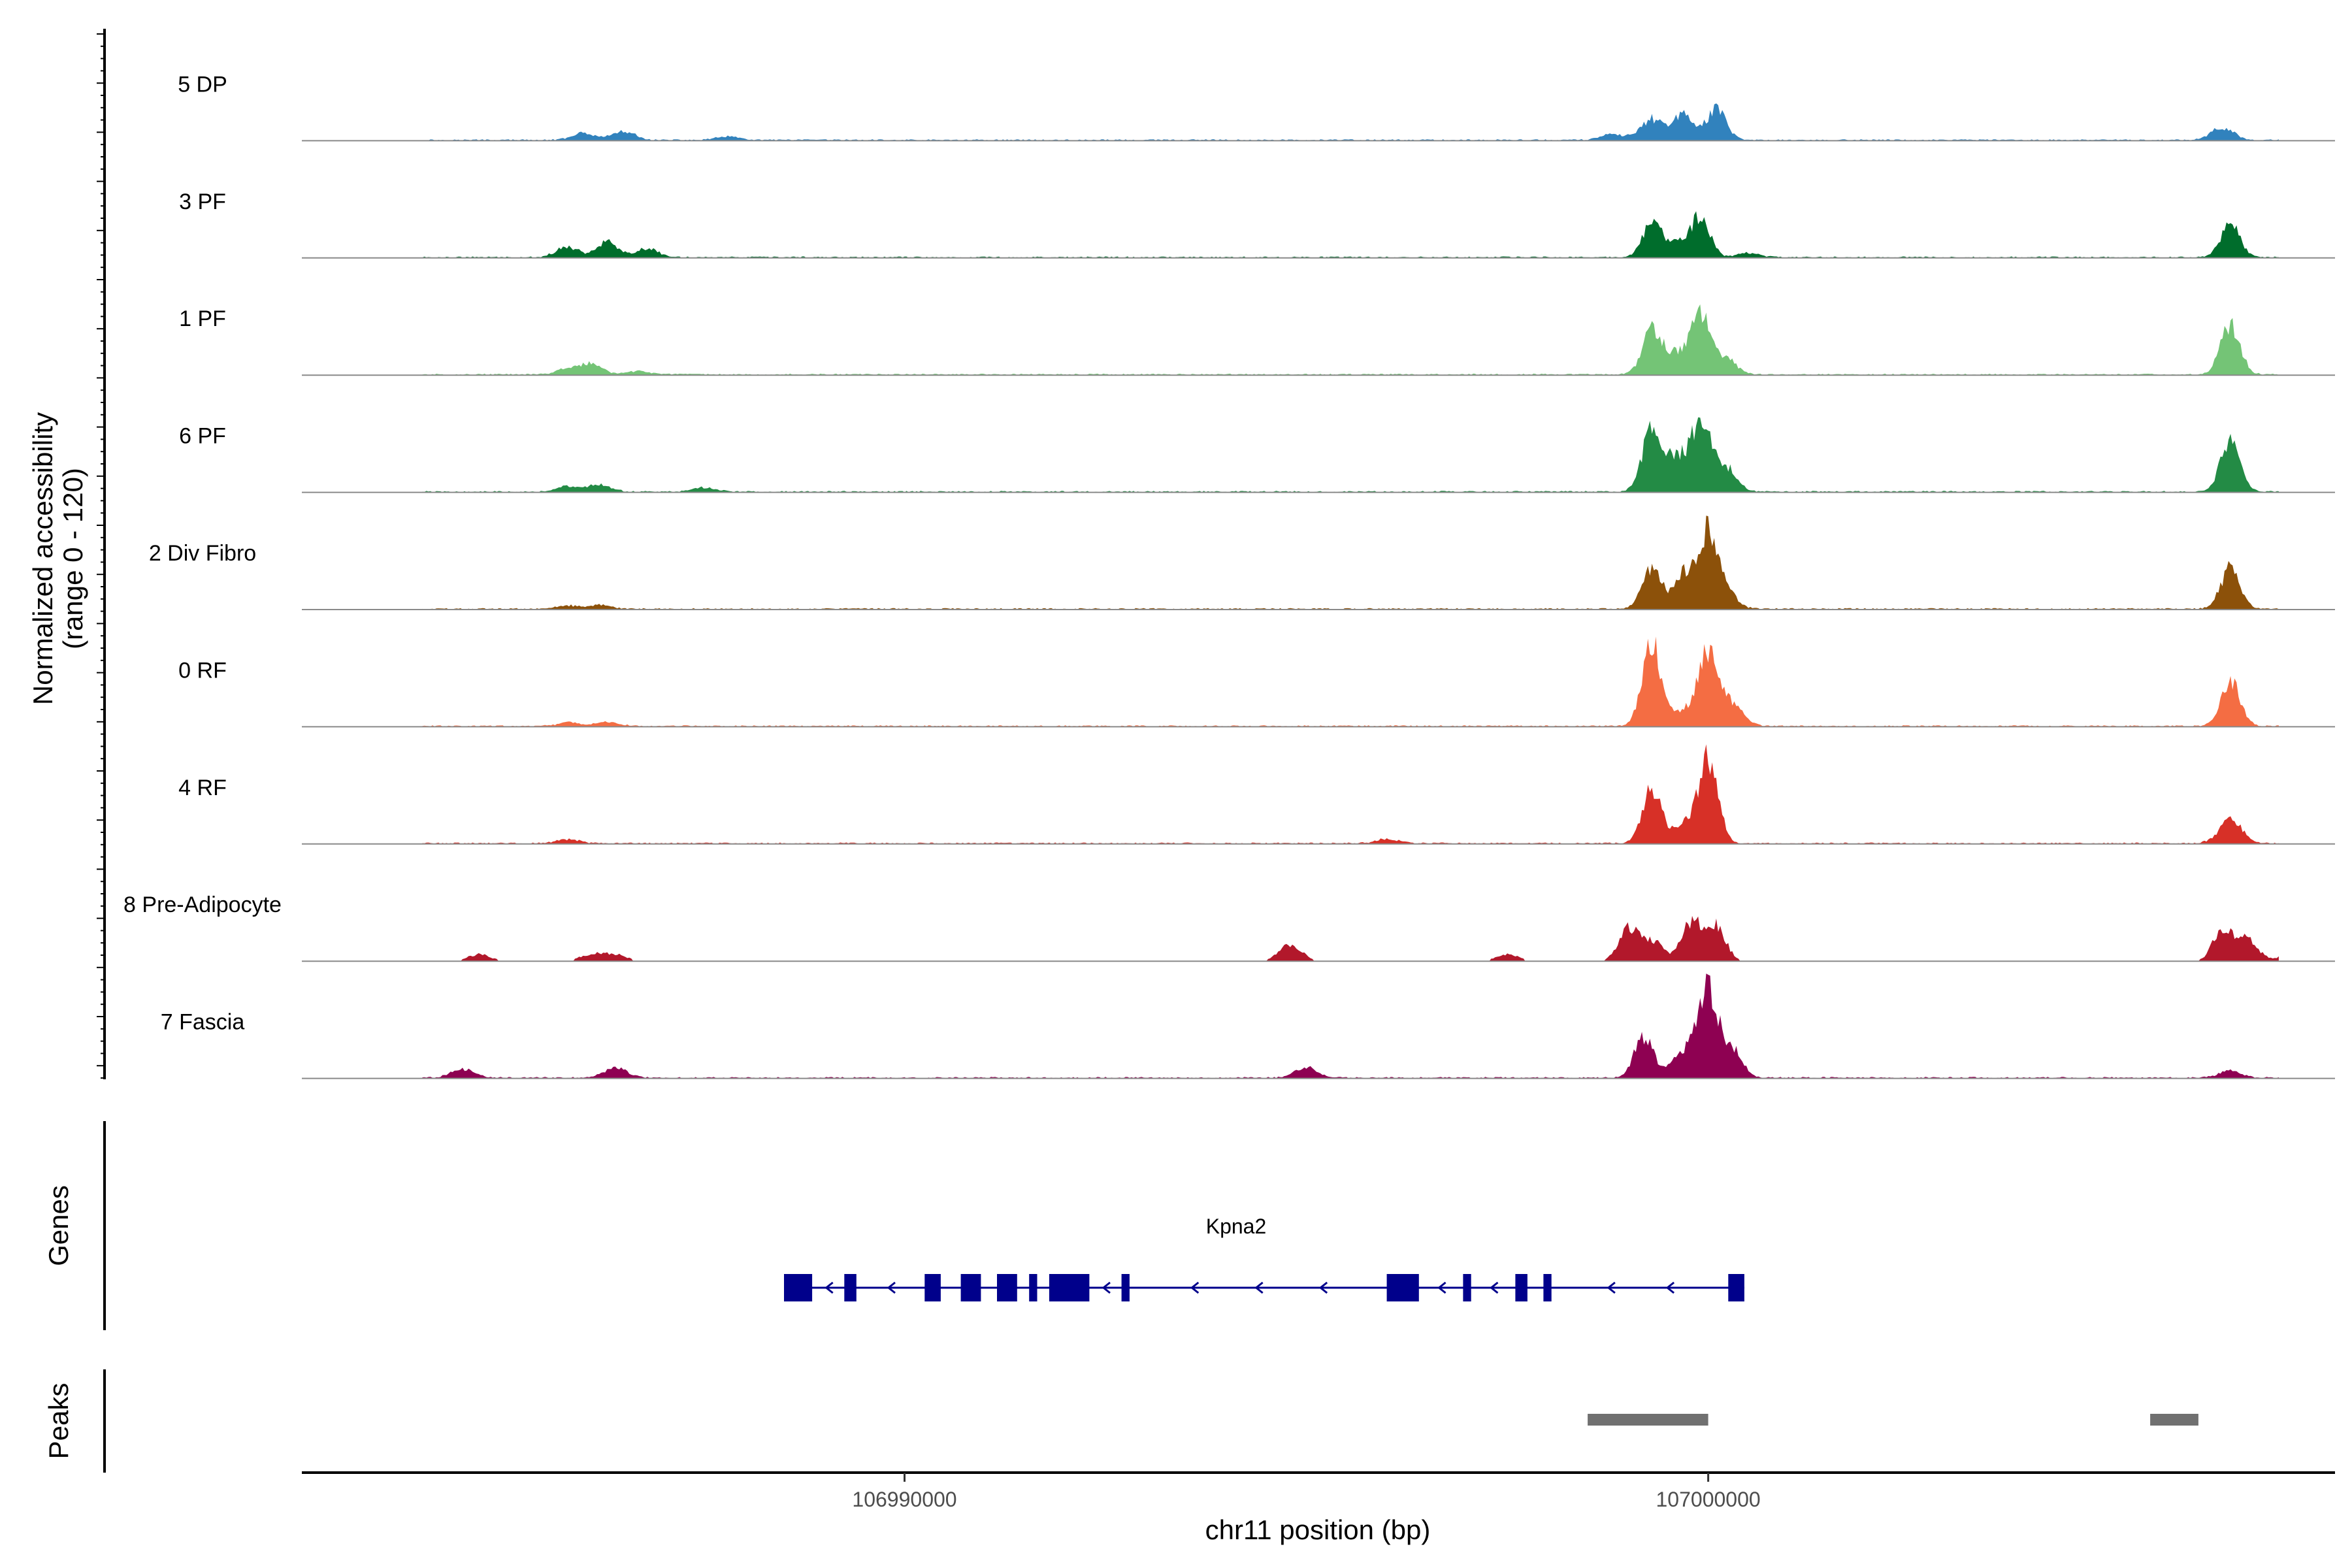  I want to click on peaks-track-label: Peaks, so click(58, 1421).